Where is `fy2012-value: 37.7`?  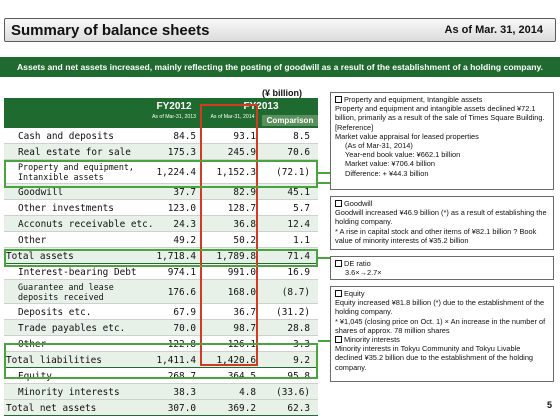 fy2012-value: 37.7 is located at coordinates (184, 192).